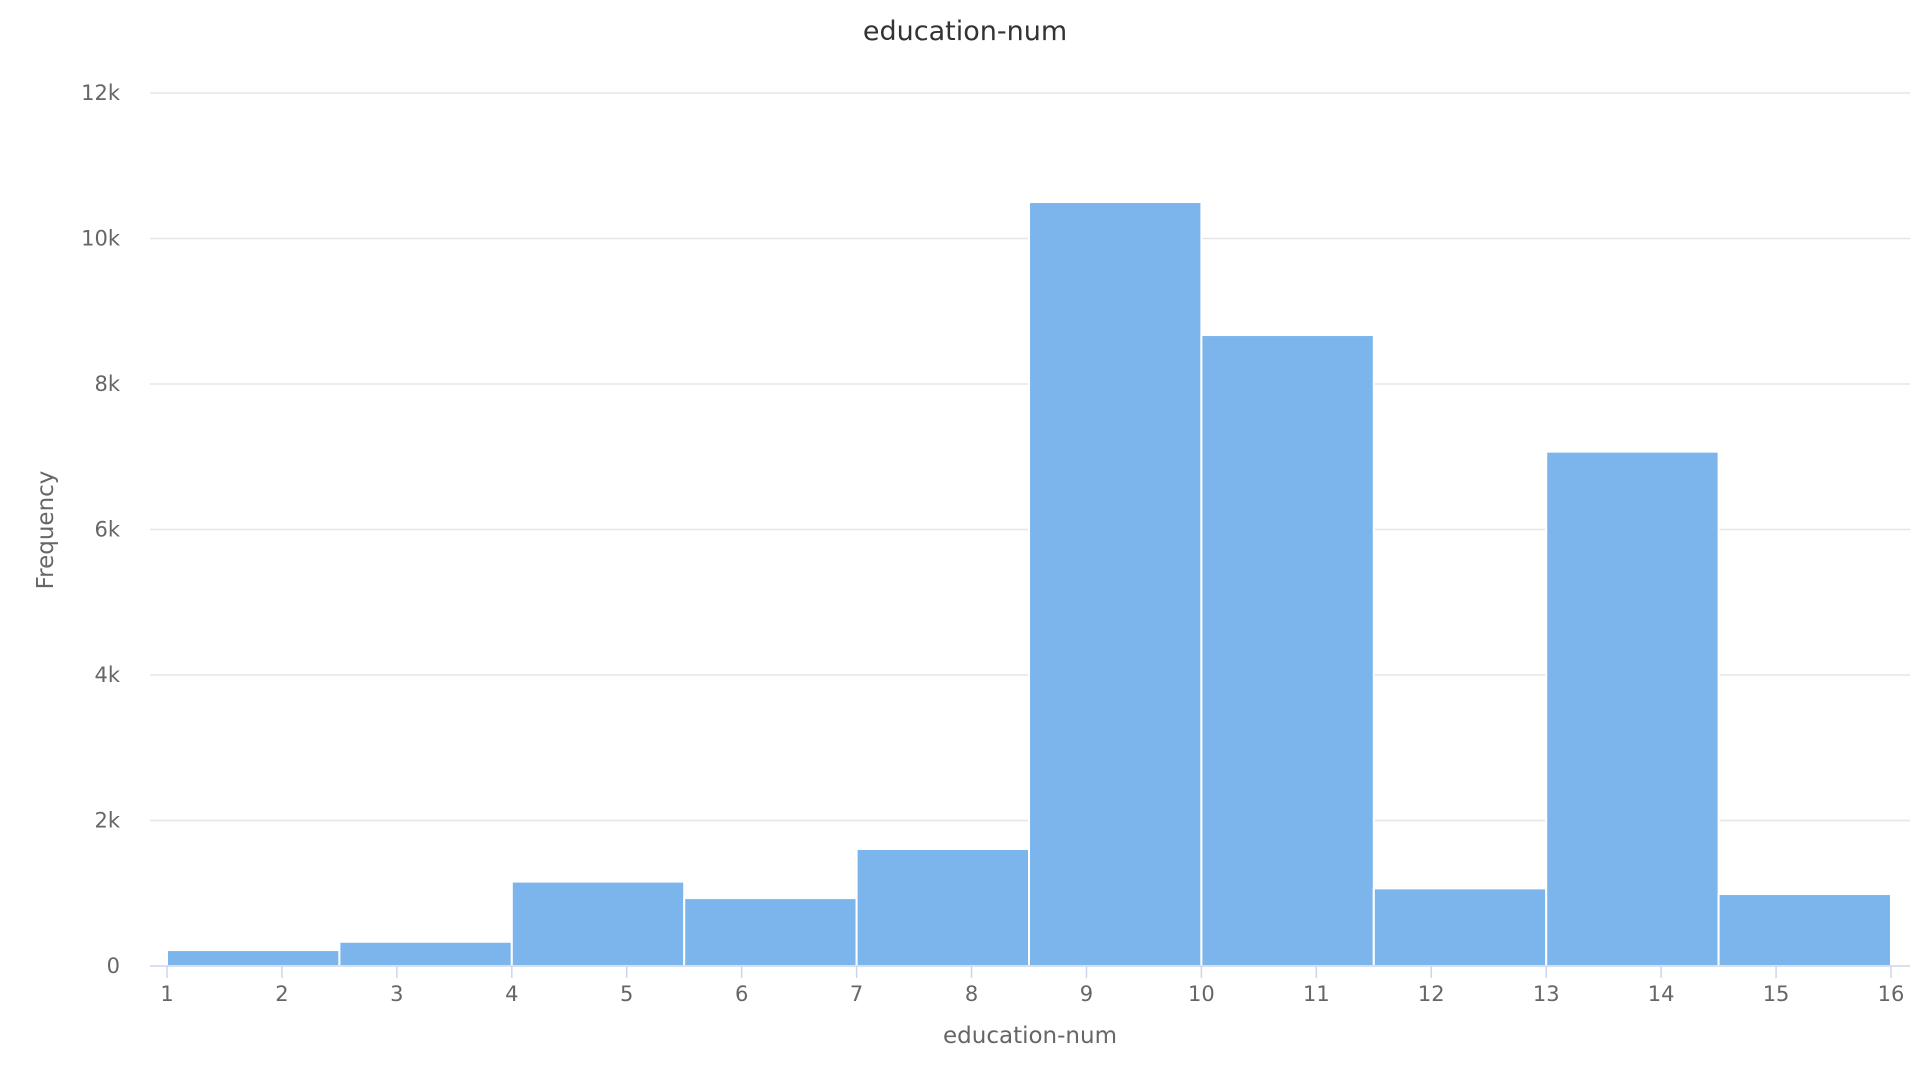 Image resolution: width=1920 pixels, height=1080 pixels. Describe the element at coordinates (281, 994) in the screenshot. I see `x-tick-label: 2` at that location.